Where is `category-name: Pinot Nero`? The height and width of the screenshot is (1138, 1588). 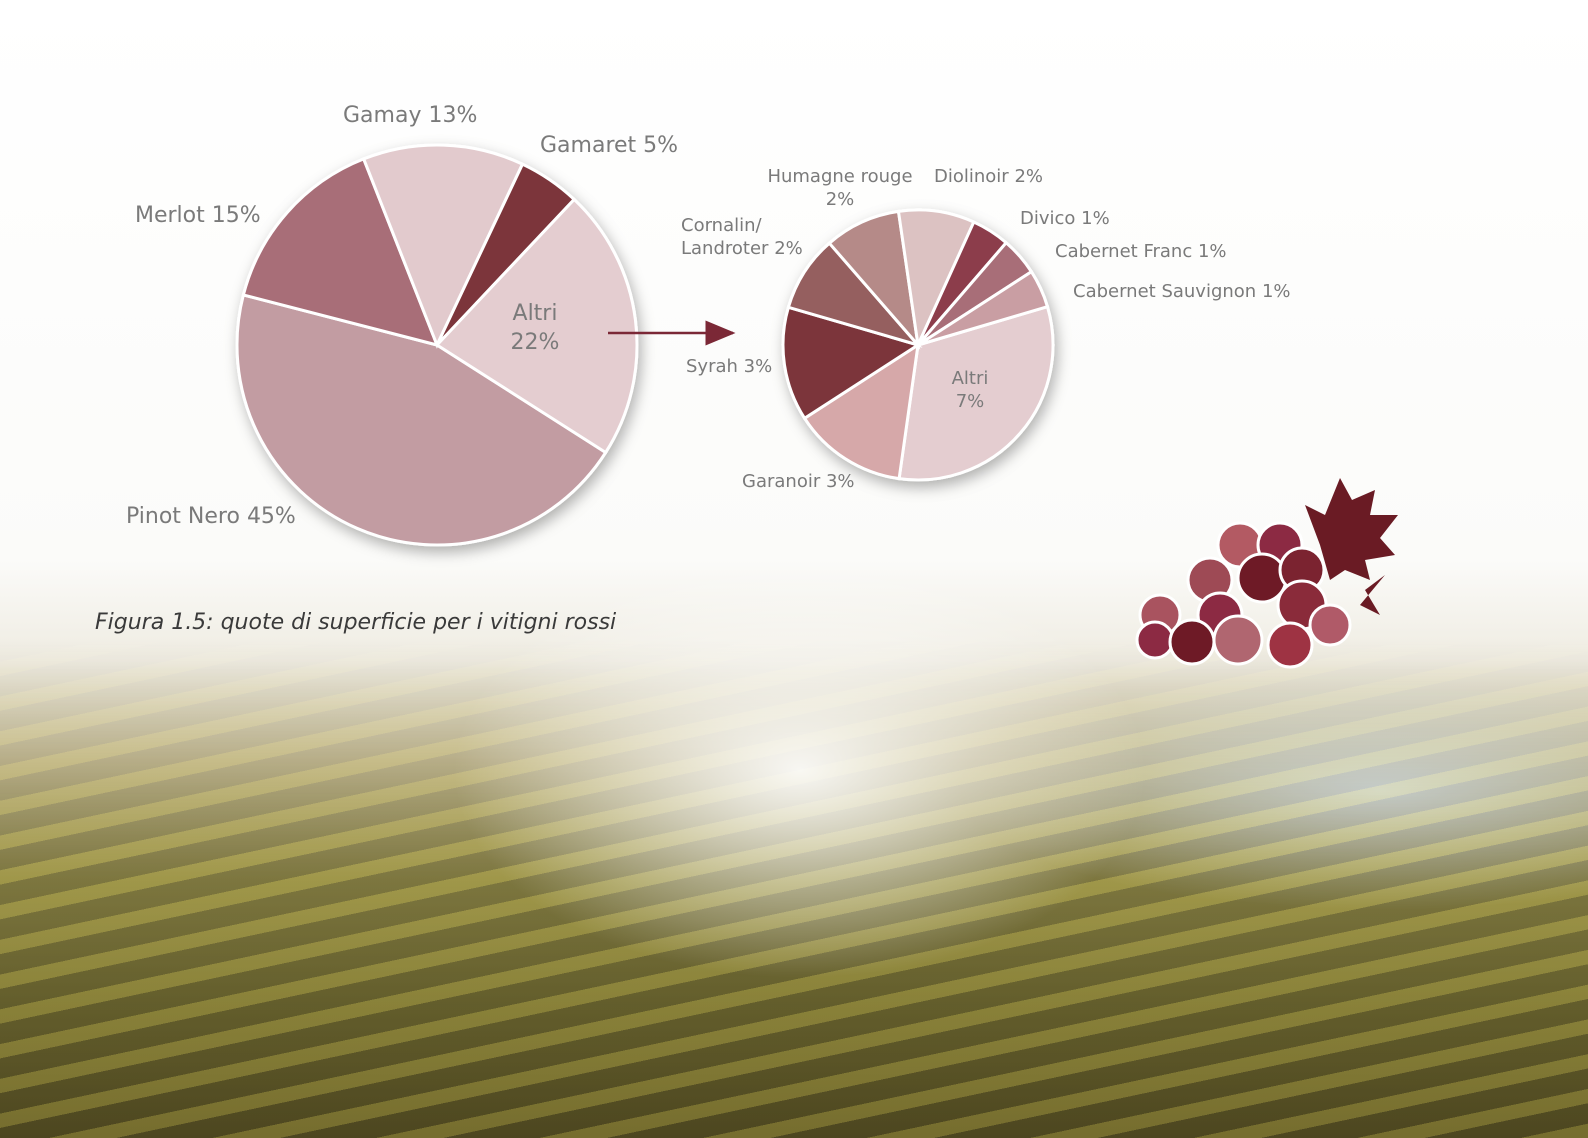
category-name: Pinot Nero is located at coordinates (183, 516).